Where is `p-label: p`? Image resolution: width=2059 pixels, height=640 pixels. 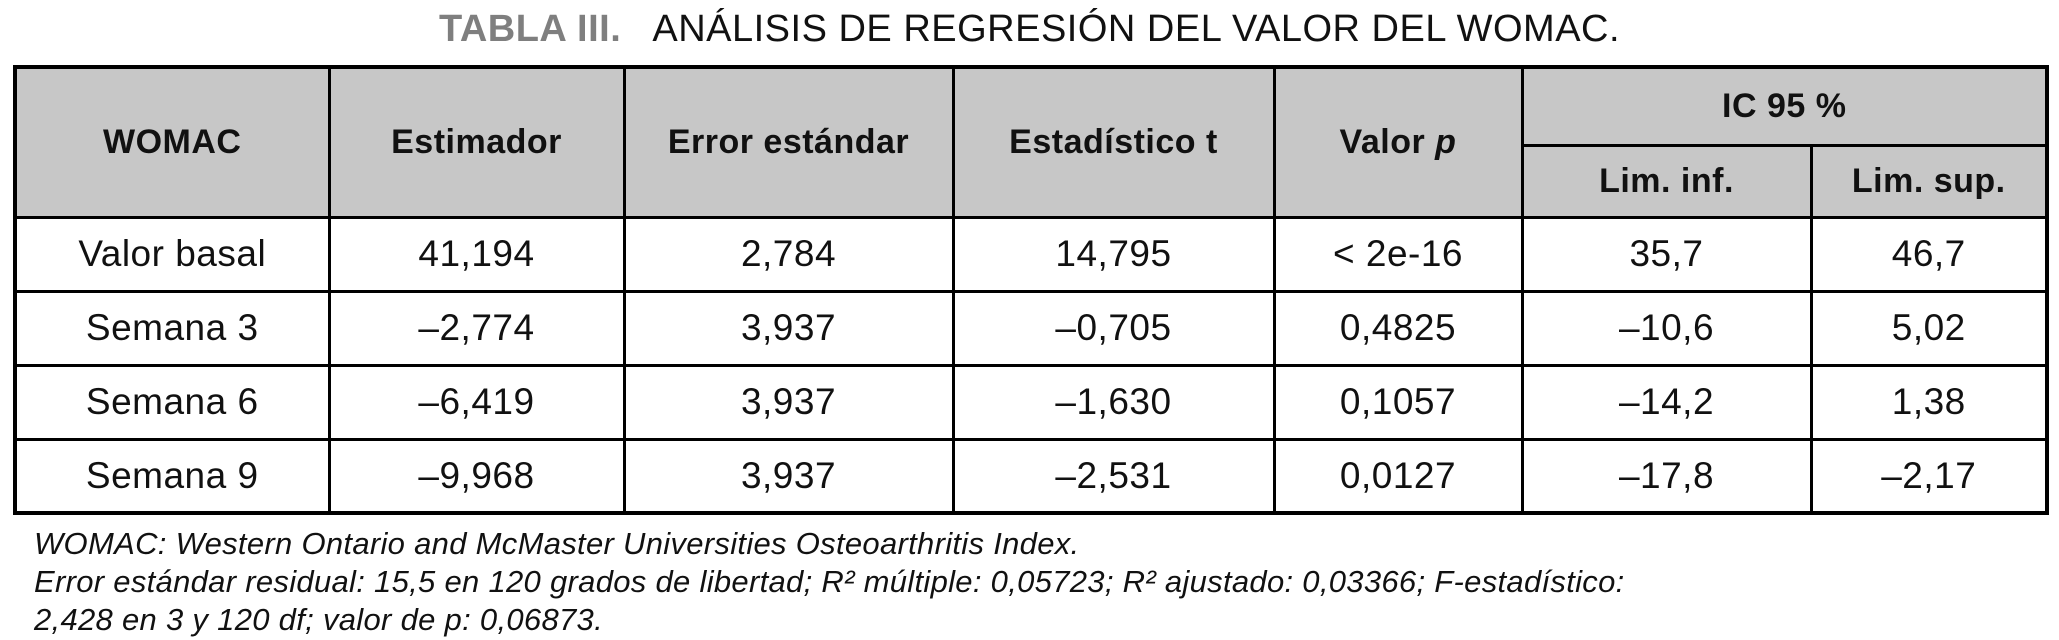 p-label: p is located at coordinates (1446, 141).